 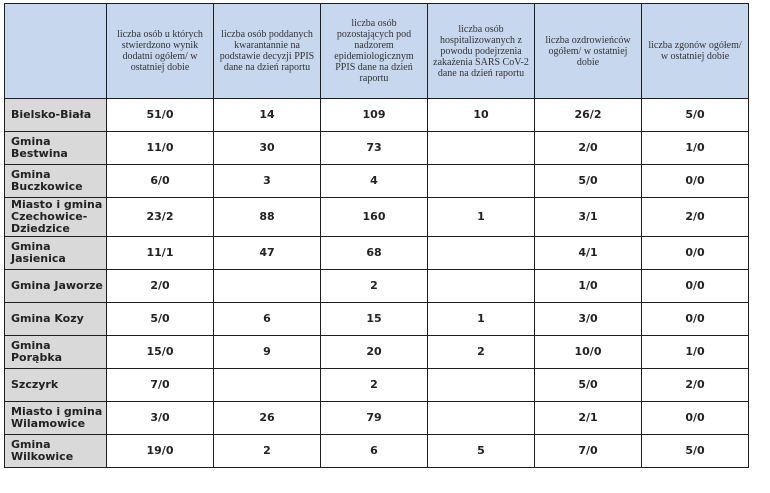 I want to click on surveillance-cell: 6, so click(x=374, y=451).